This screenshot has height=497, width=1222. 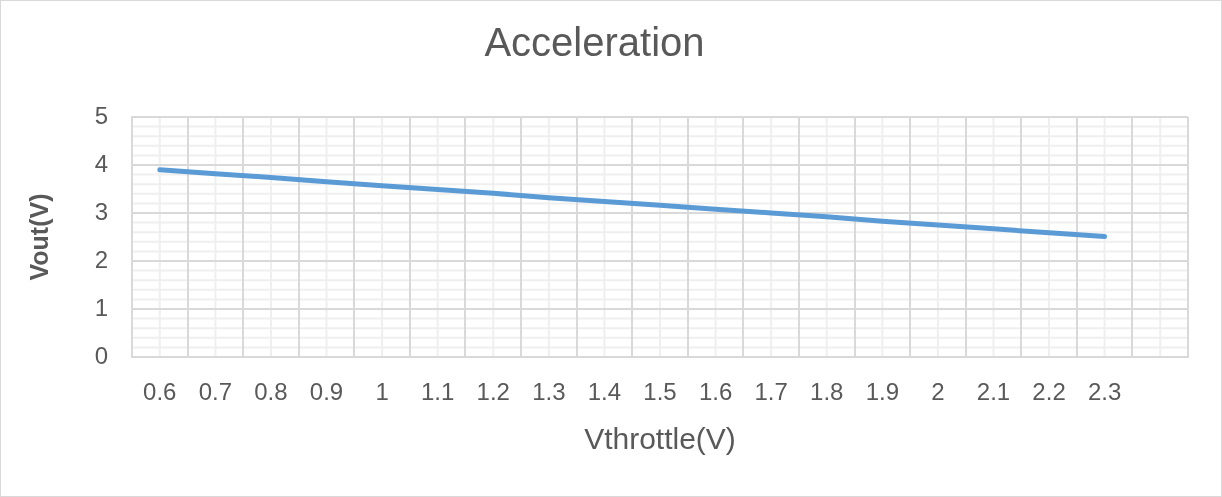 I want to click on x-tick-label: 0.8, so click(x=271, y=392).